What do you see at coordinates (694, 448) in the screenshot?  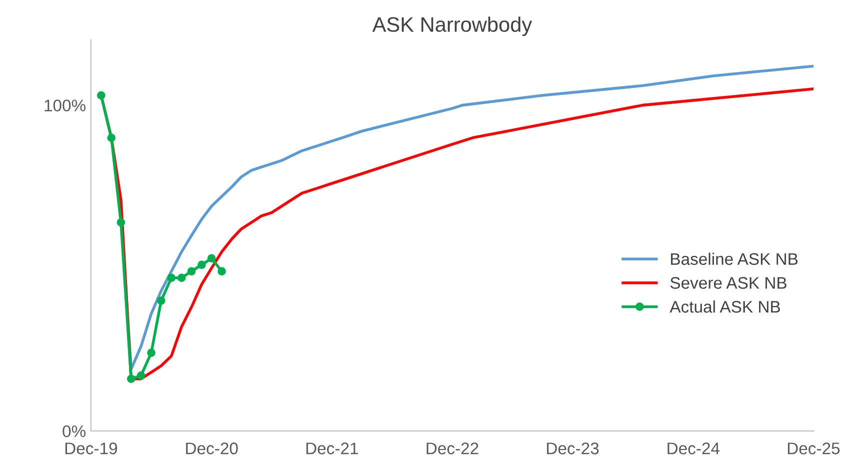 I see `x-tick-label: Dec-24` at bounding box center [694, 448].